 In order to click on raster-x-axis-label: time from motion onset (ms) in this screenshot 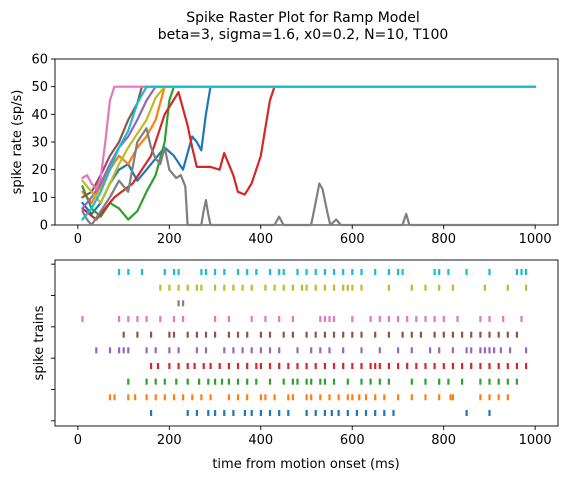, I will do `click(305, 464)`.